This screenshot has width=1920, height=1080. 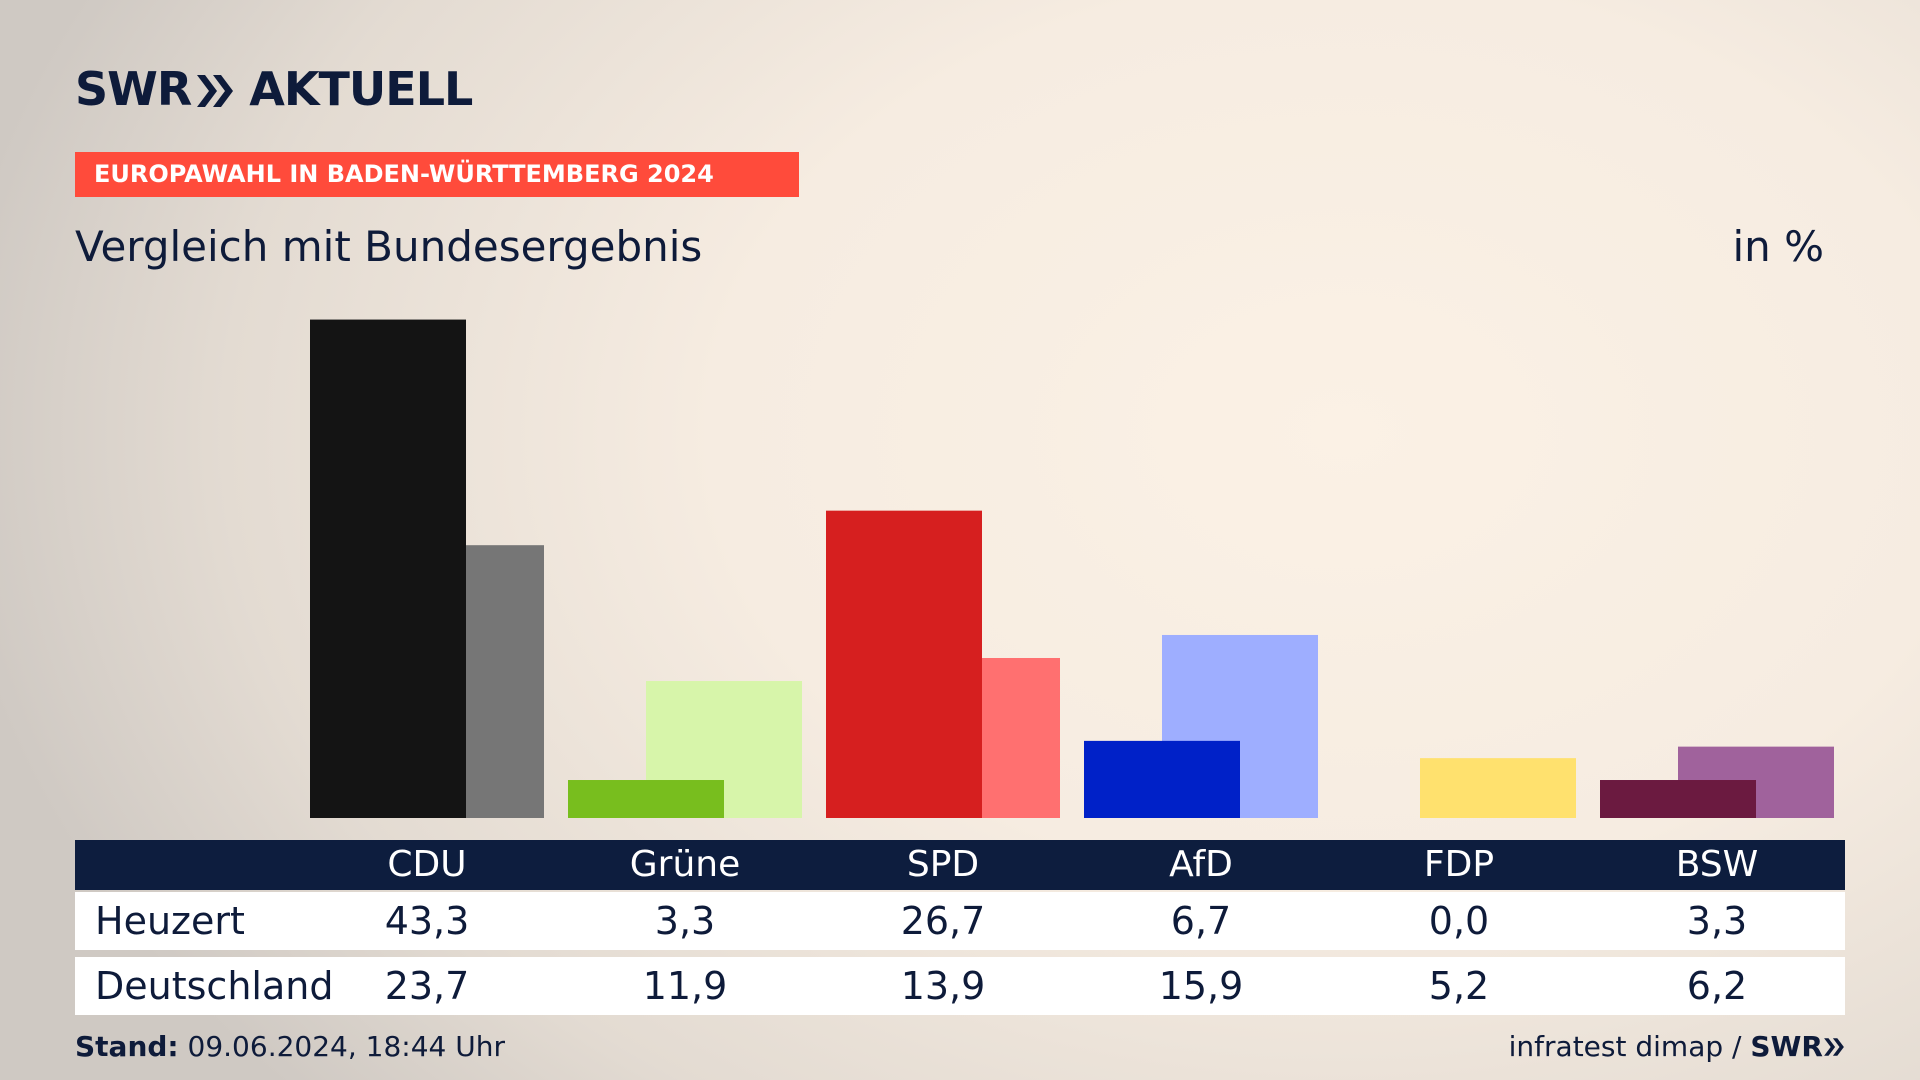 What do you see at coordinates (685, 864) in the screenshot?
I see `category-label-grüne: Grüne` at bounding box center [685, 864].